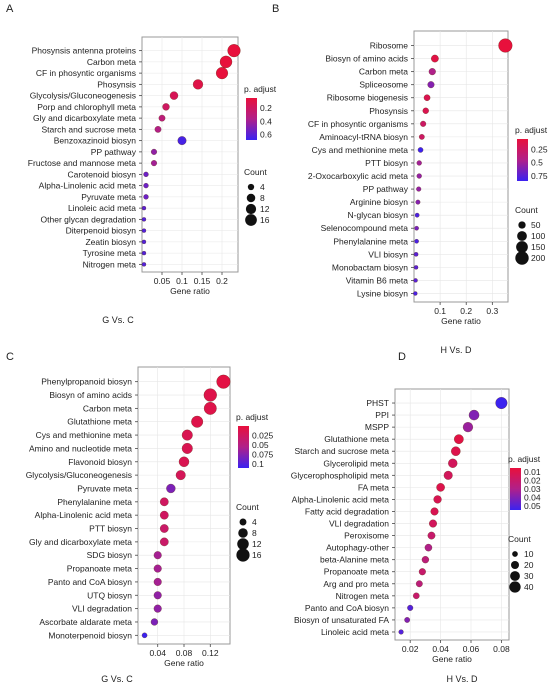 The width and height of the screenshot is (550, 689). I want to click on x-tick-label: 0.3, so click(492, 311).